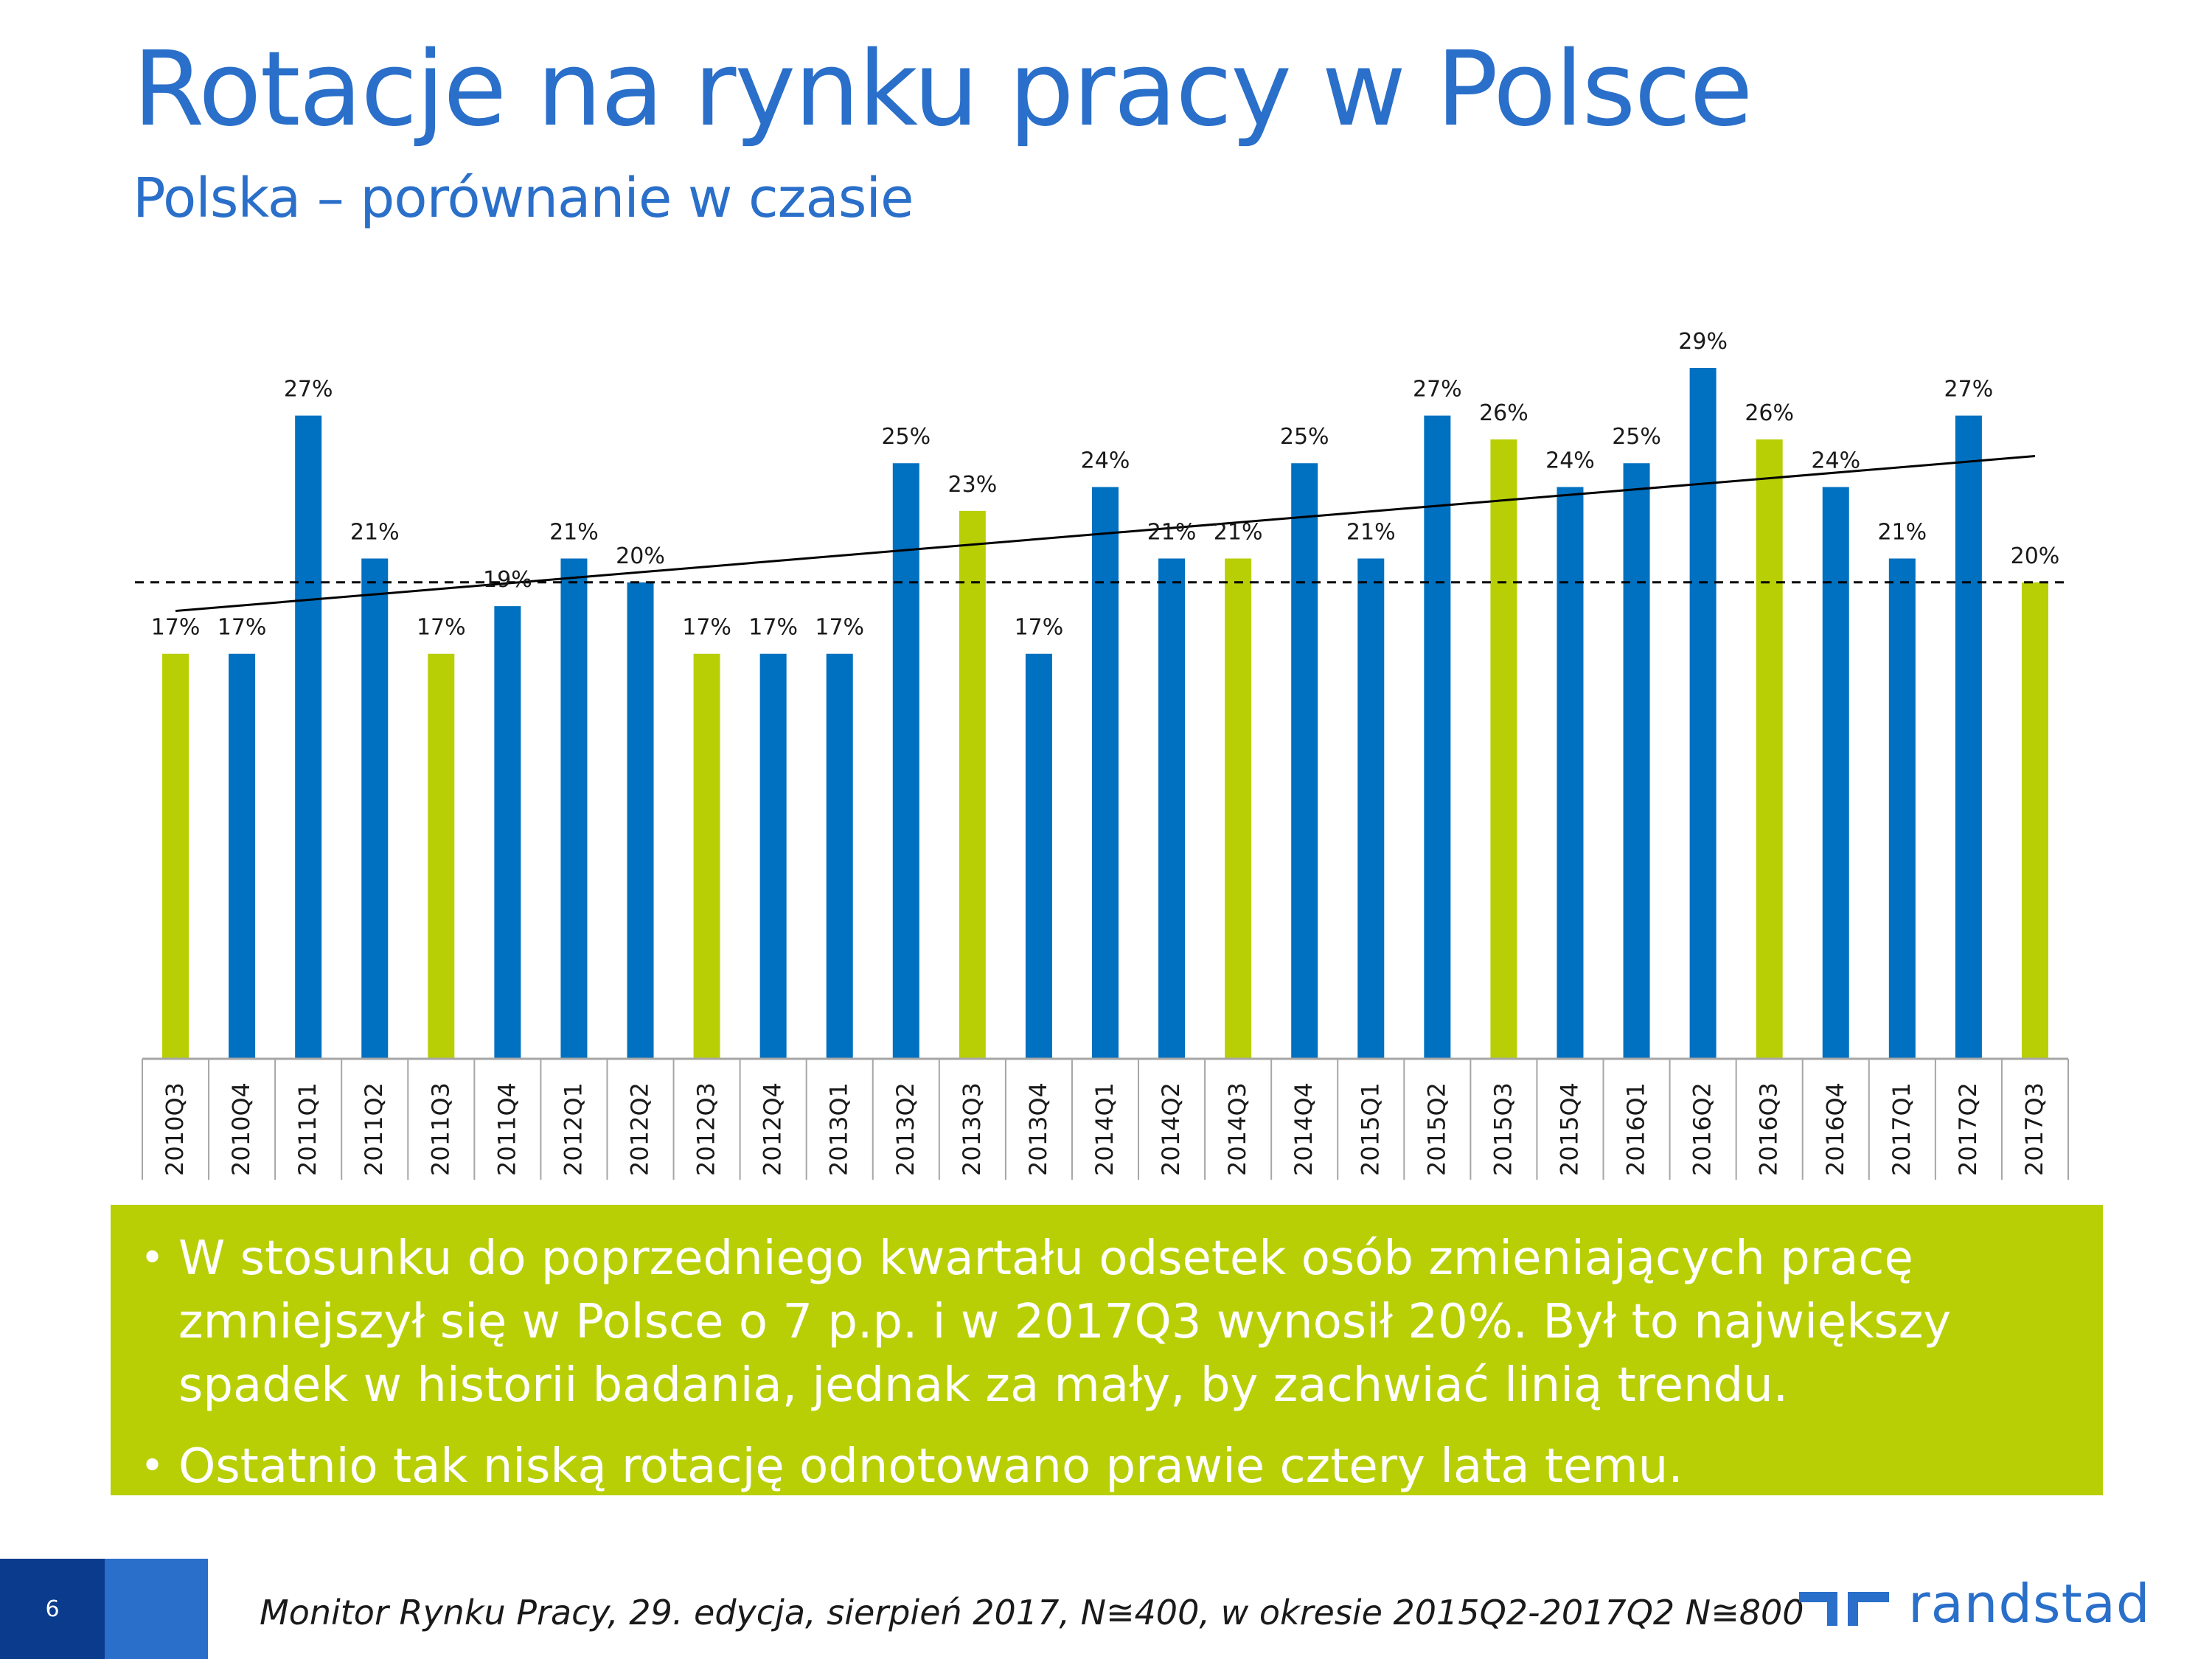  What do you see at coordinates (640, 556) in the screenshot?
I see `data-label-2012Q2: 20%` at bounding box center [640, 556].